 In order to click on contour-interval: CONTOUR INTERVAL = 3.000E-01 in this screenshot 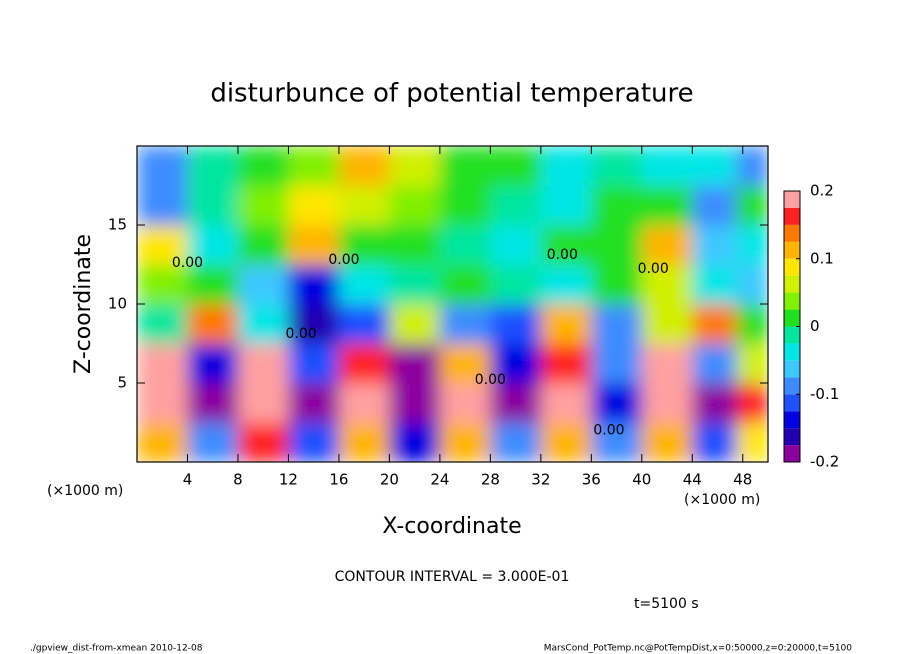, I will do `click(452, 577)`.